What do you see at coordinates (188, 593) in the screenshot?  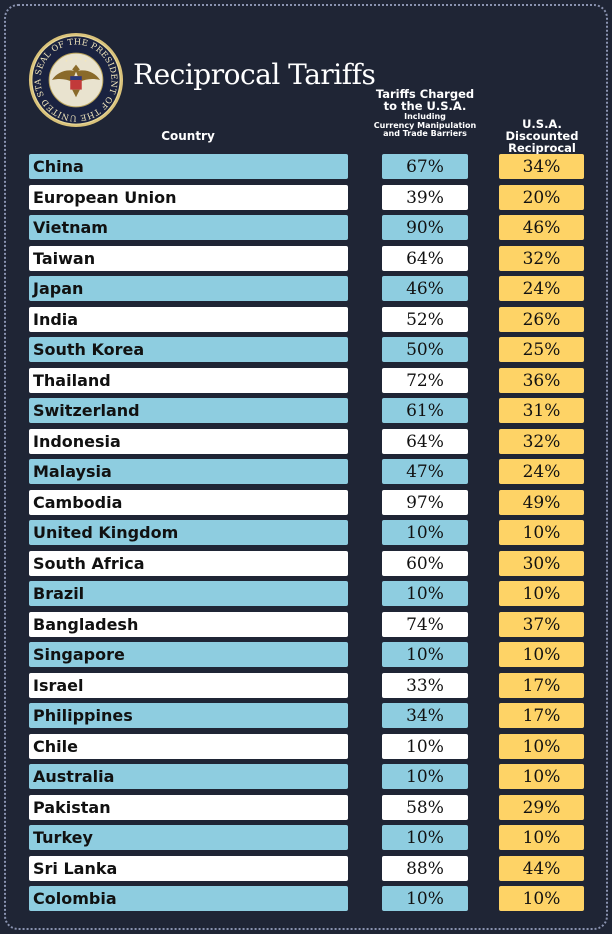 I see `country-cell: Brazil` at bounding box center [188, 593].